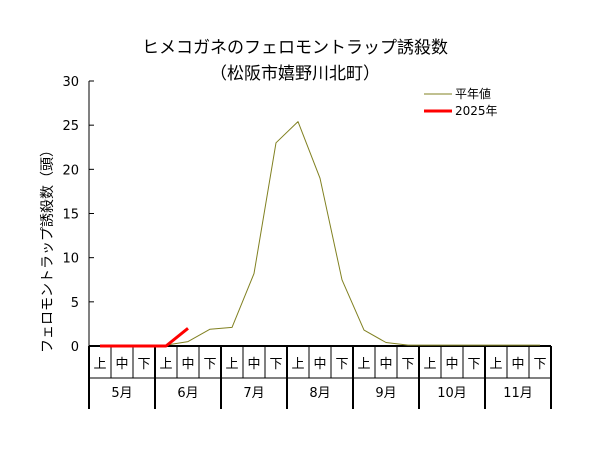 The image size is (606, 468). I want to click on y-tick-label: 0, so click(75, 347).